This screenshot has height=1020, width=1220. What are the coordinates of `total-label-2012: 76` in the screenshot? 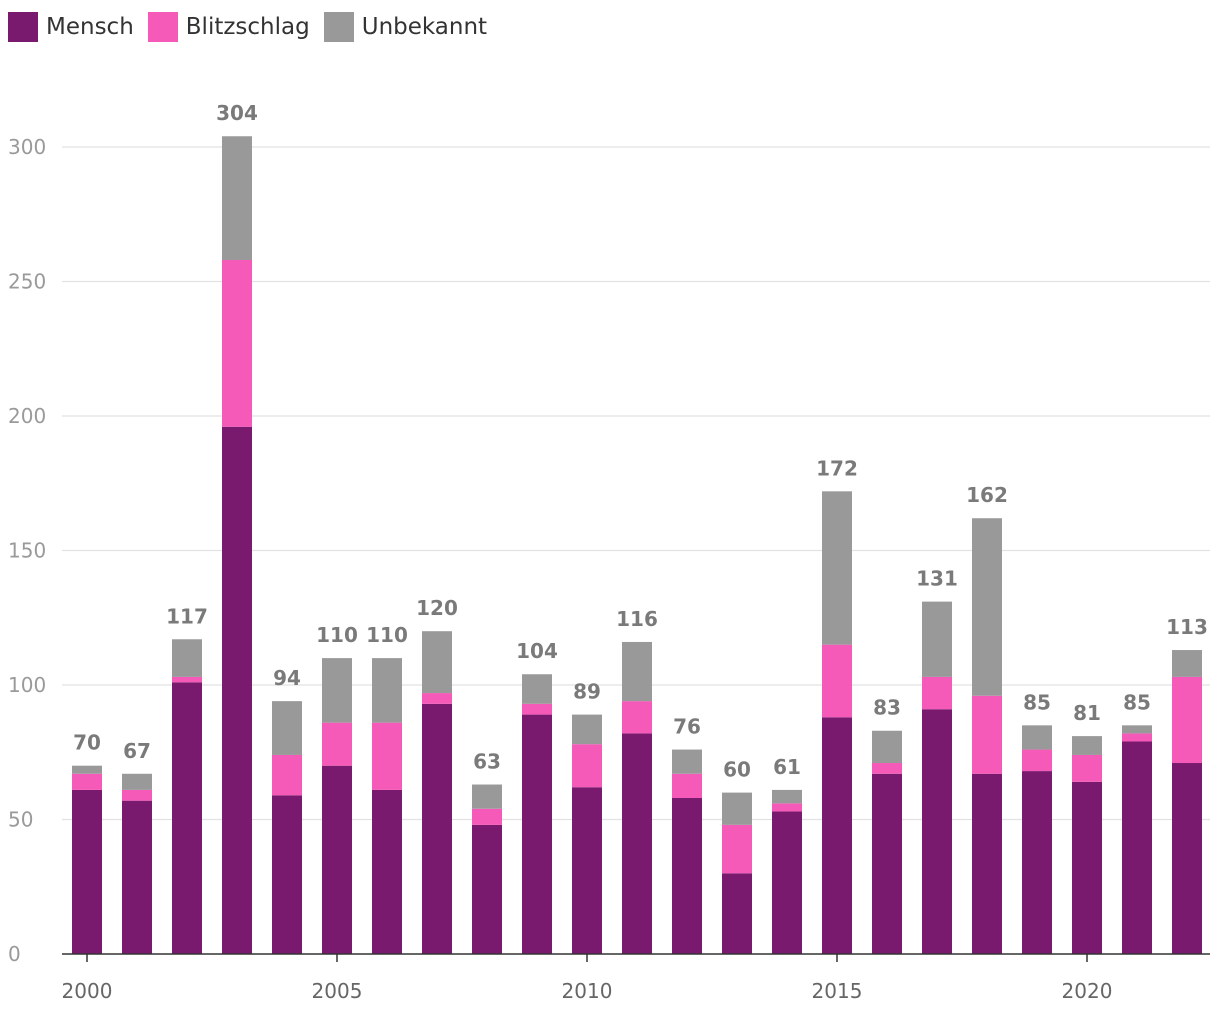 It's located at (687, 727).